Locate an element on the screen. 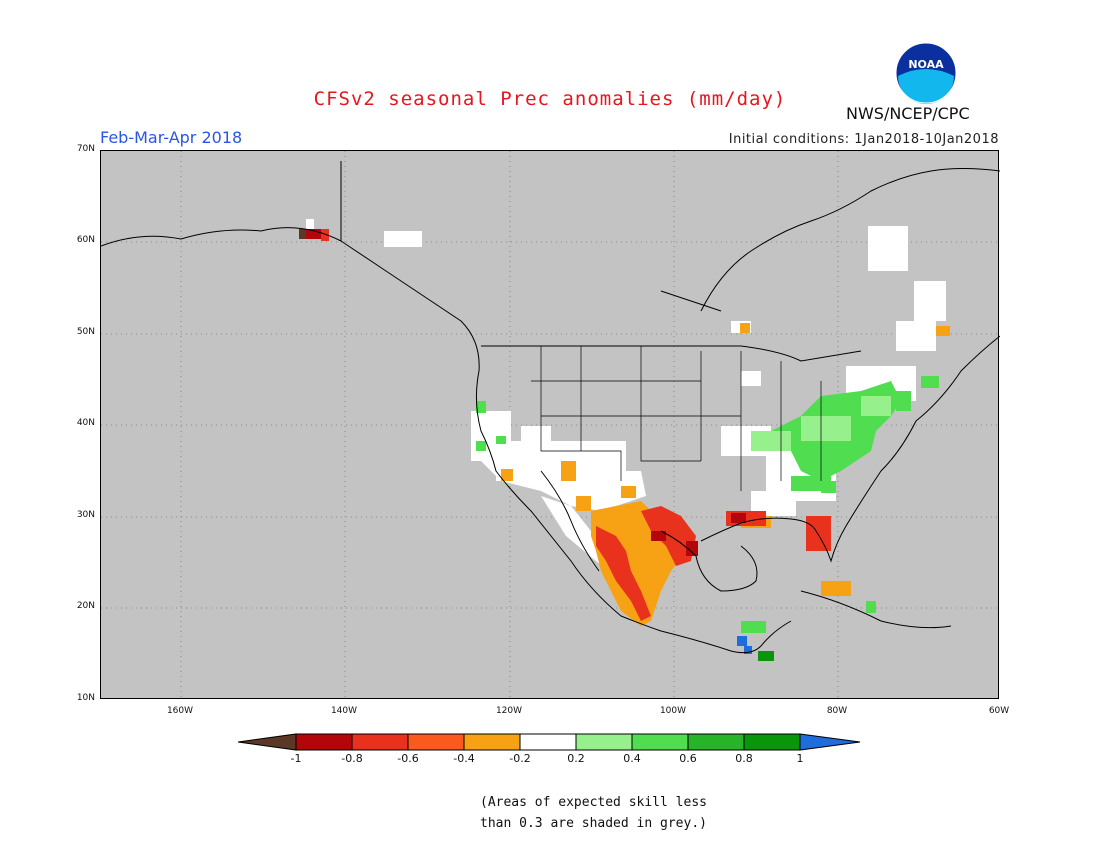 This screenshot has width=1100, height=850. colorbar-tick: -0.2 is located at coordinates (520, 758).